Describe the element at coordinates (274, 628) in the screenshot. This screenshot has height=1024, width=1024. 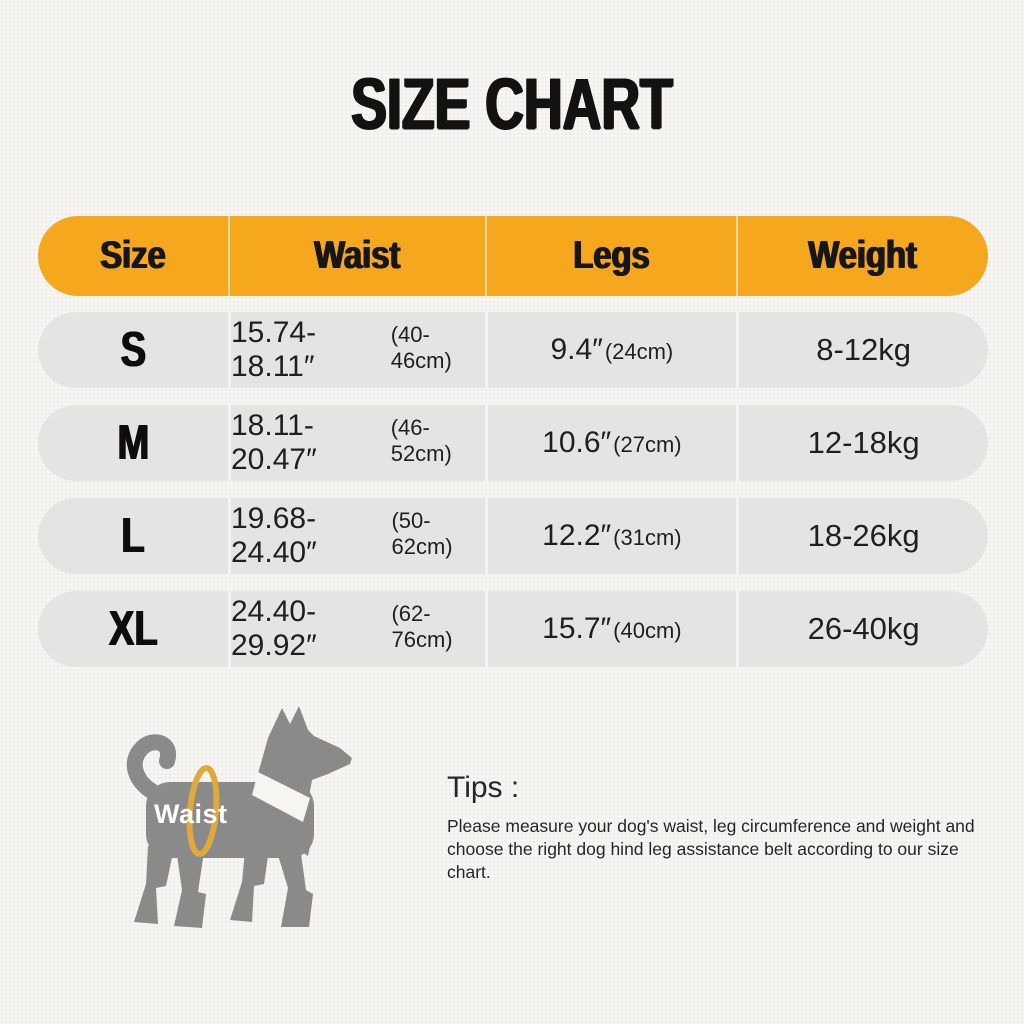
I see `waist-value: 24.40-29.92″` at that location.